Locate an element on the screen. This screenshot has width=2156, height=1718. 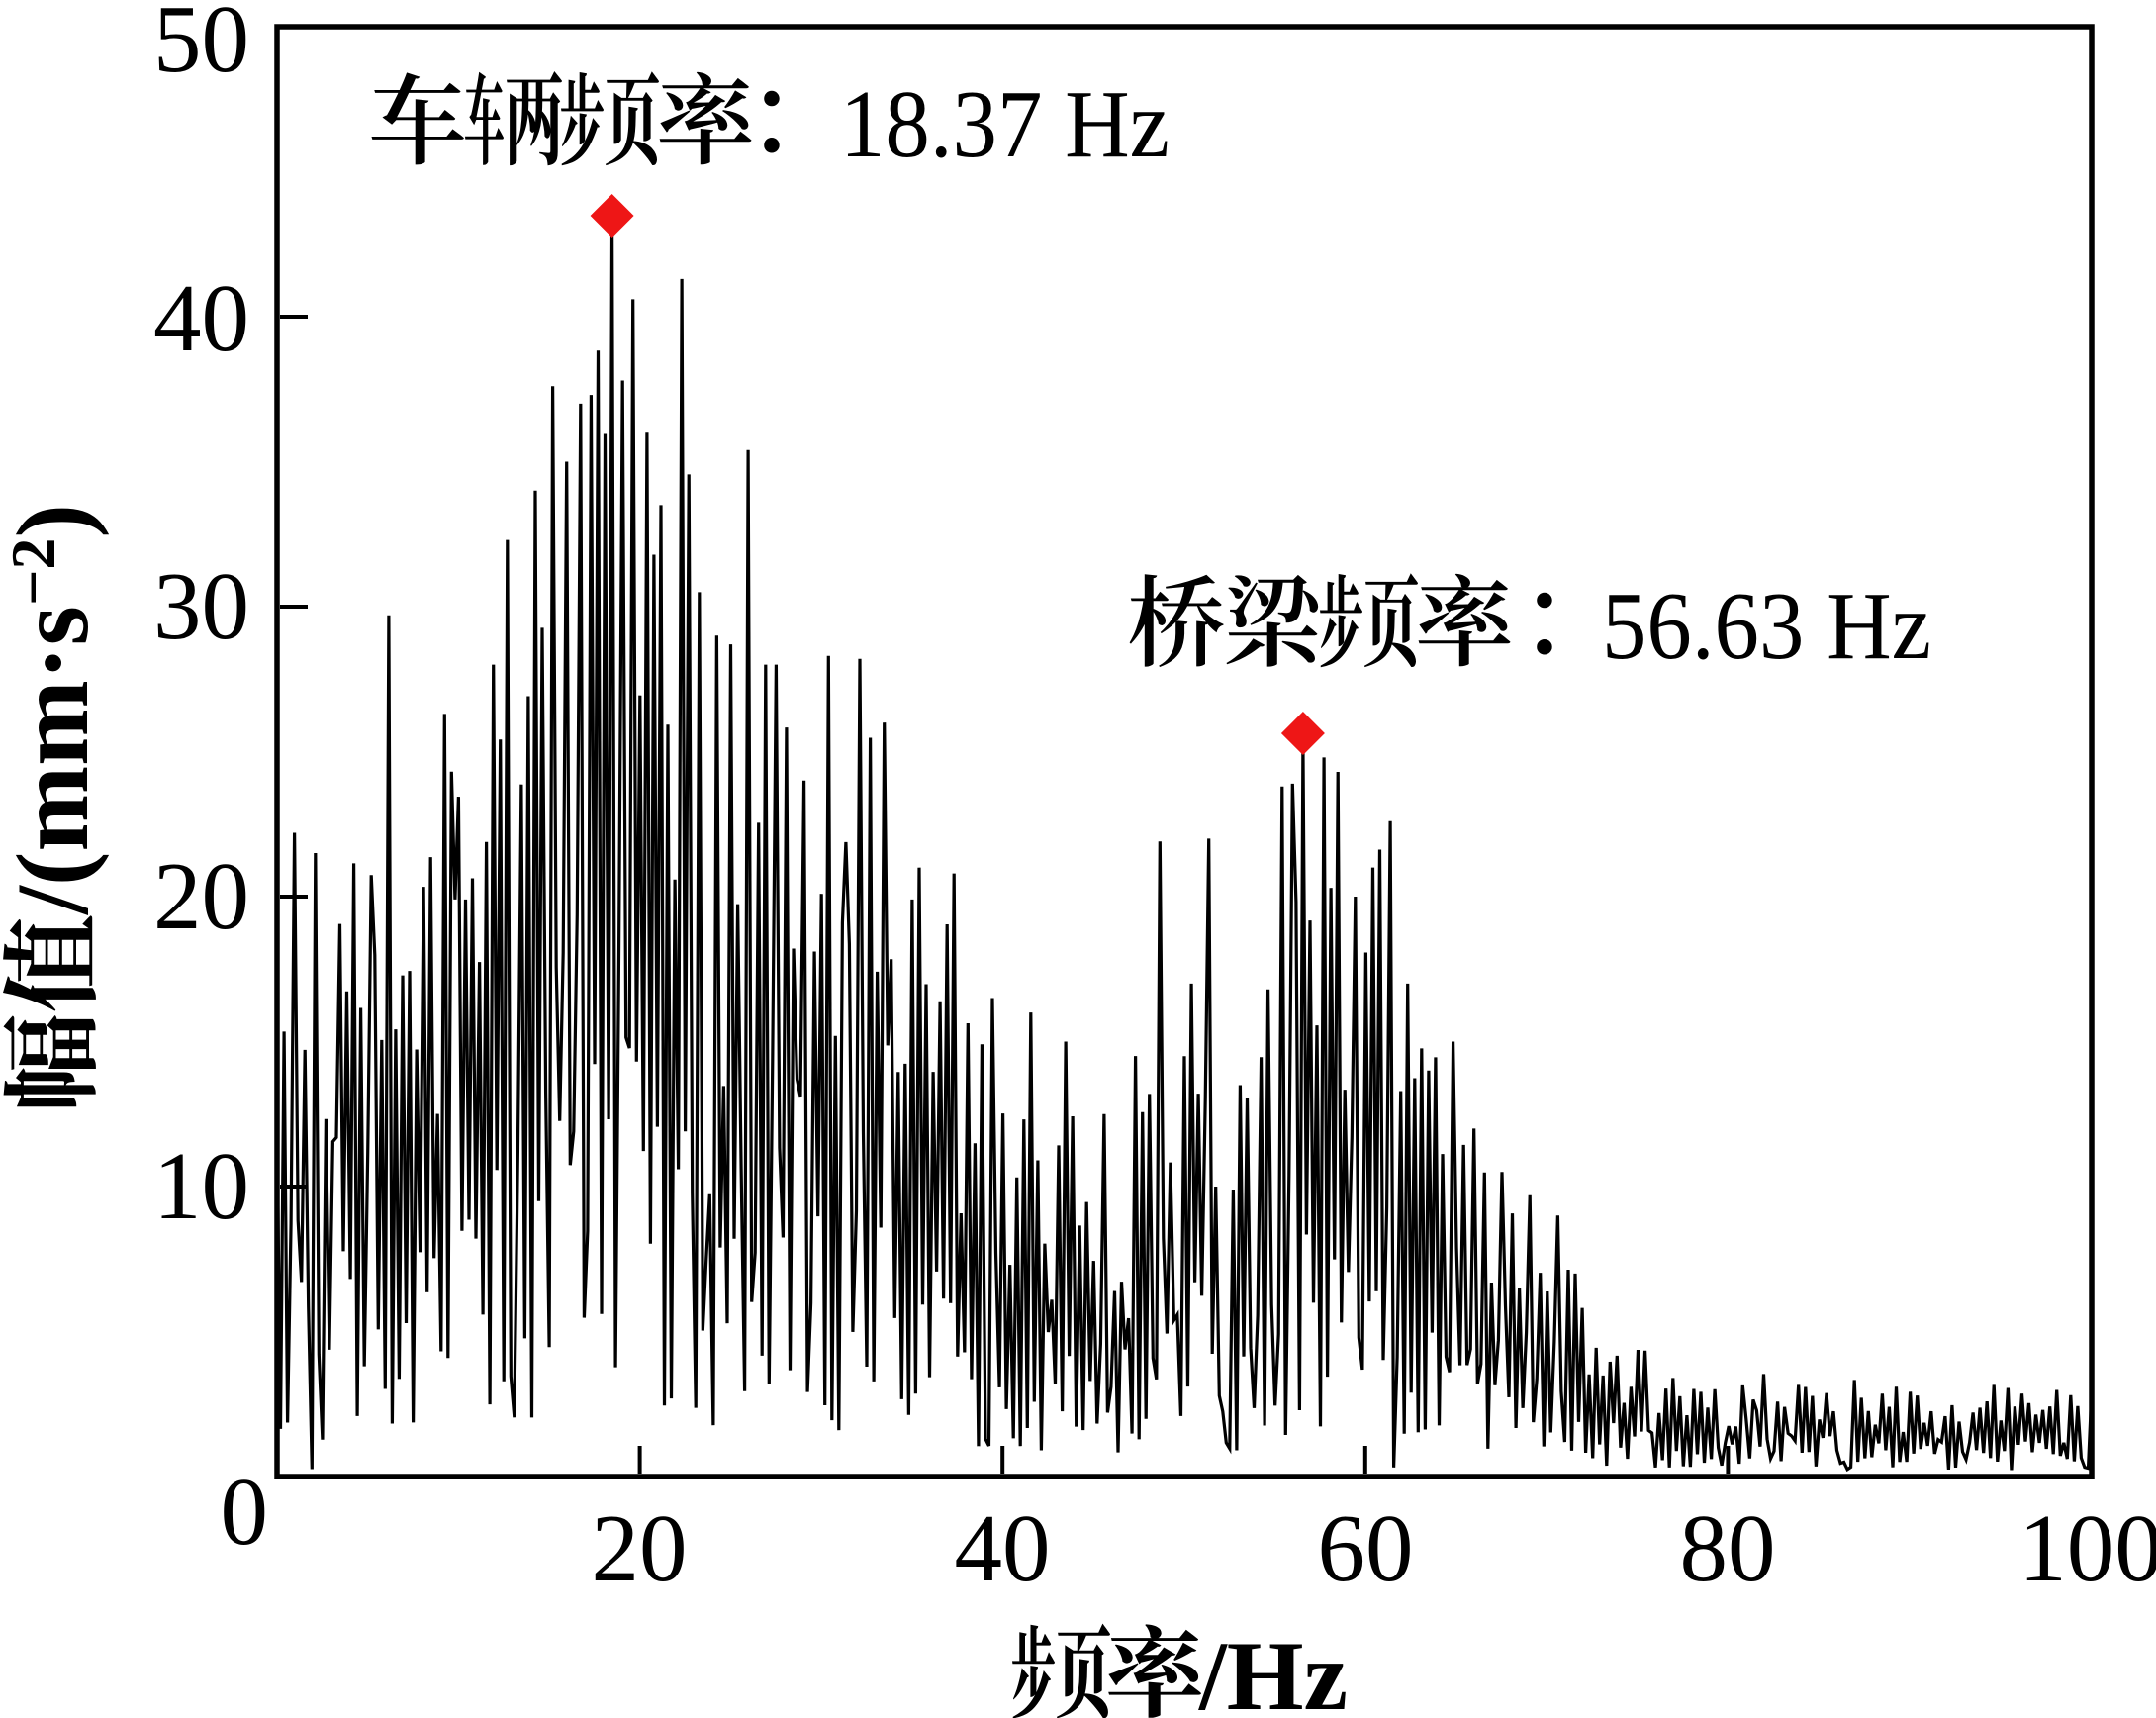
svg-text: 60 is located at coordinates (1366, 1548).